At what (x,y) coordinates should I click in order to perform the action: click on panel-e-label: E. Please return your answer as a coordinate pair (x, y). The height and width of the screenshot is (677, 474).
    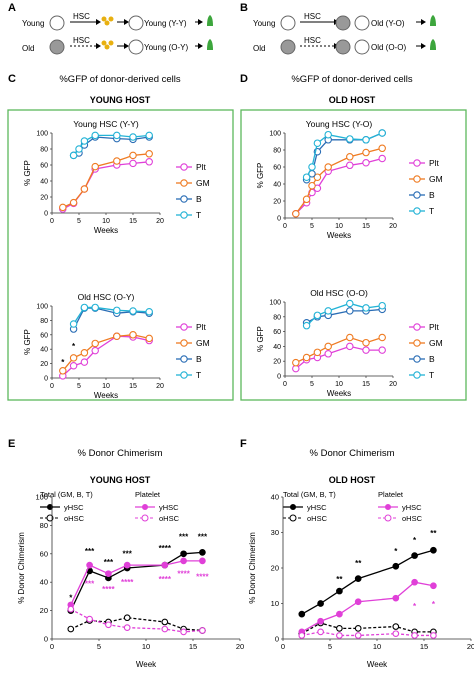
    Looking at the image, I should click on (11, 444).